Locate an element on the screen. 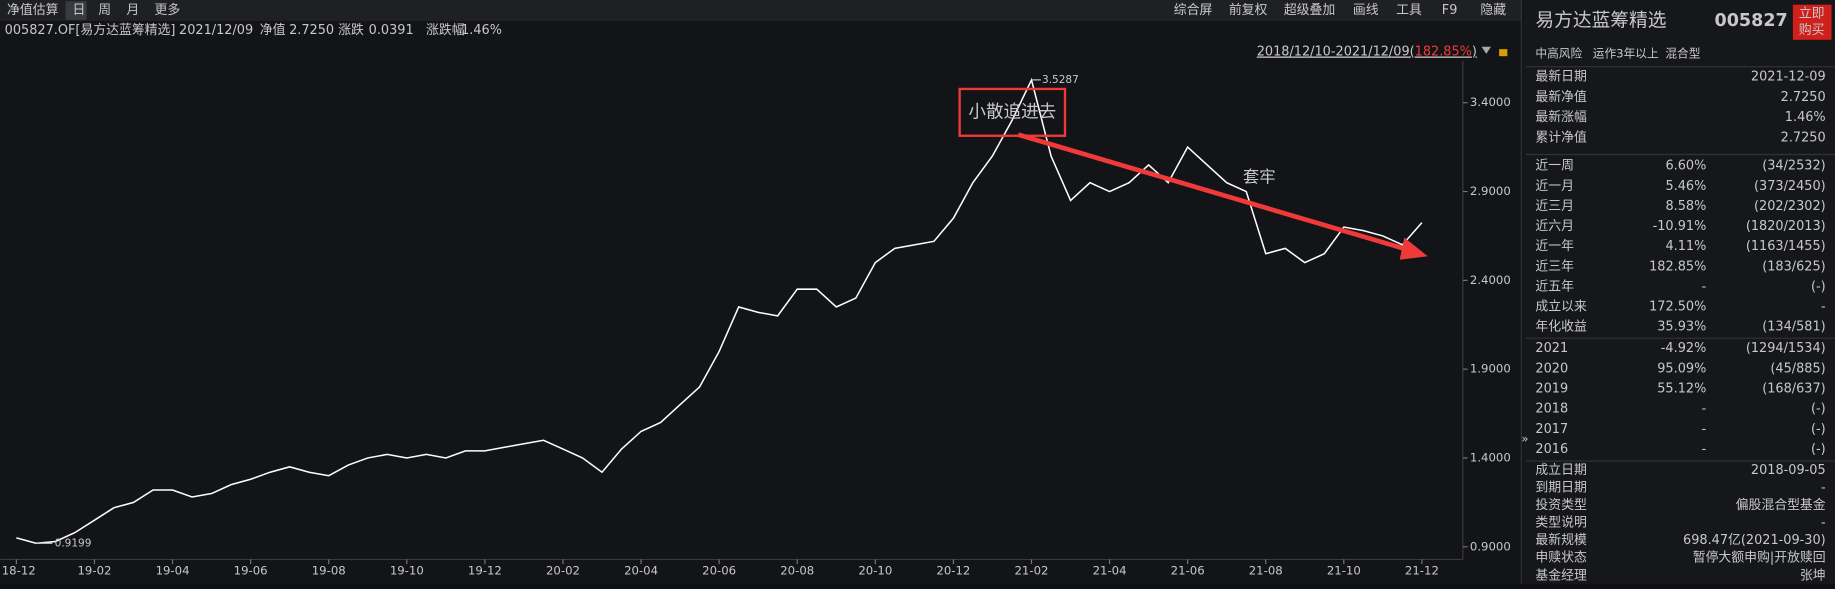  detail-value: 2018-09-05 is located at coordinates (1788, 470).